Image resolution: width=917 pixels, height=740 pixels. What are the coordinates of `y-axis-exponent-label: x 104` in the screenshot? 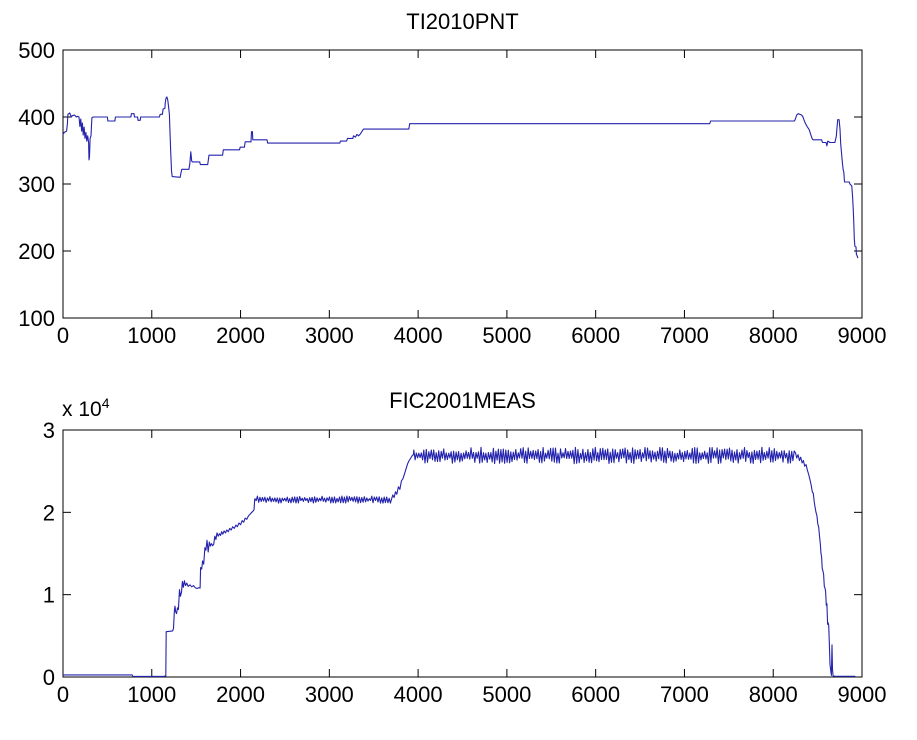 It's located at (86, 406).